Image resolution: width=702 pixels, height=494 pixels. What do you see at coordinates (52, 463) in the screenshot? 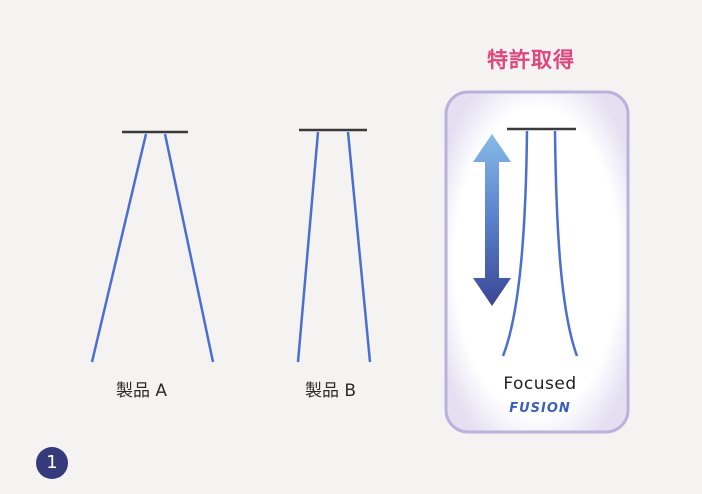
I see `step-number-badge: 1` at bounding box center [52, 463].